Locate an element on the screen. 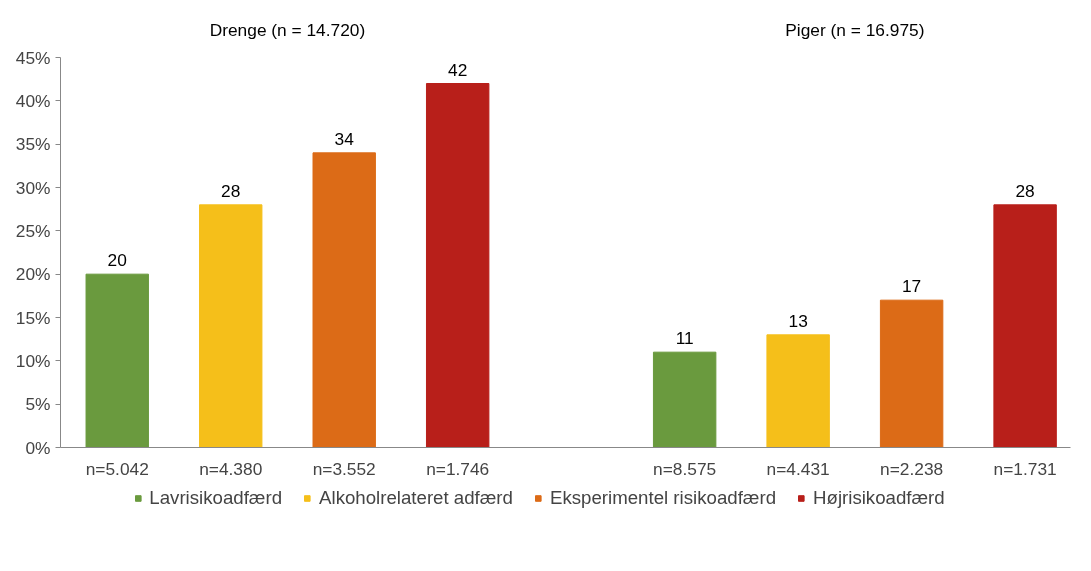 This screenshot has height=571, width=1091. data-label: 34 is located at coordinates (344, 138).